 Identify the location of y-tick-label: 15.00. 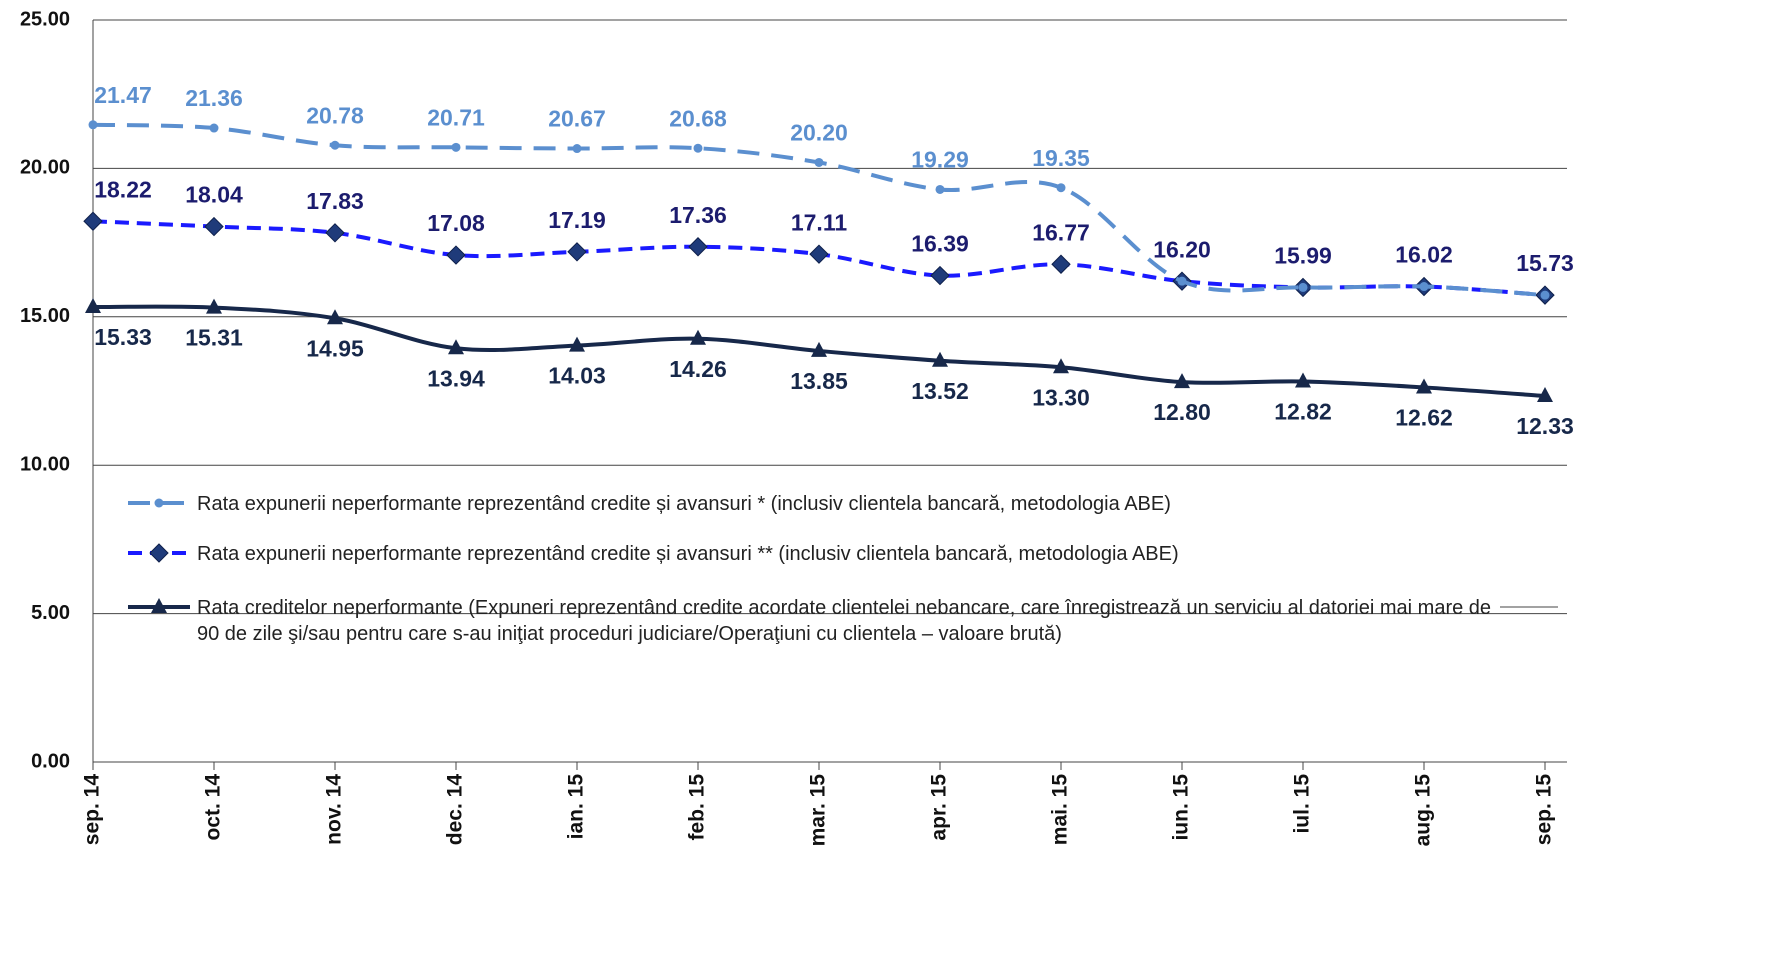
(45, 316).